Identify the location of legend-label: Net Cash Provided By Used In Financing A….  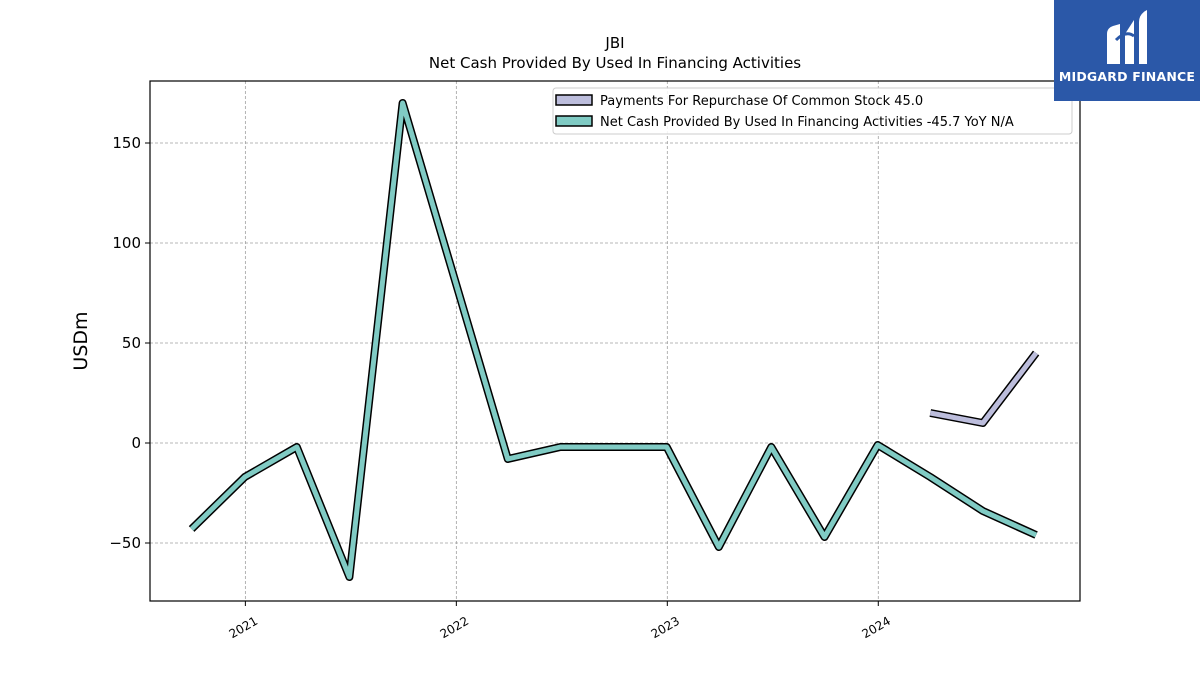
(807, 122).